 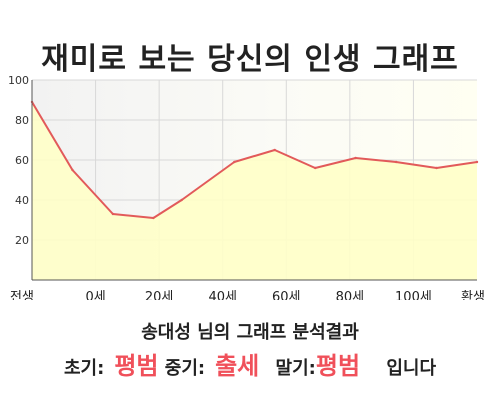 What do you see at coordinates (237, 366) in the screenshot?
I see `mid-value: 출세` at bounding box center [237, 366].